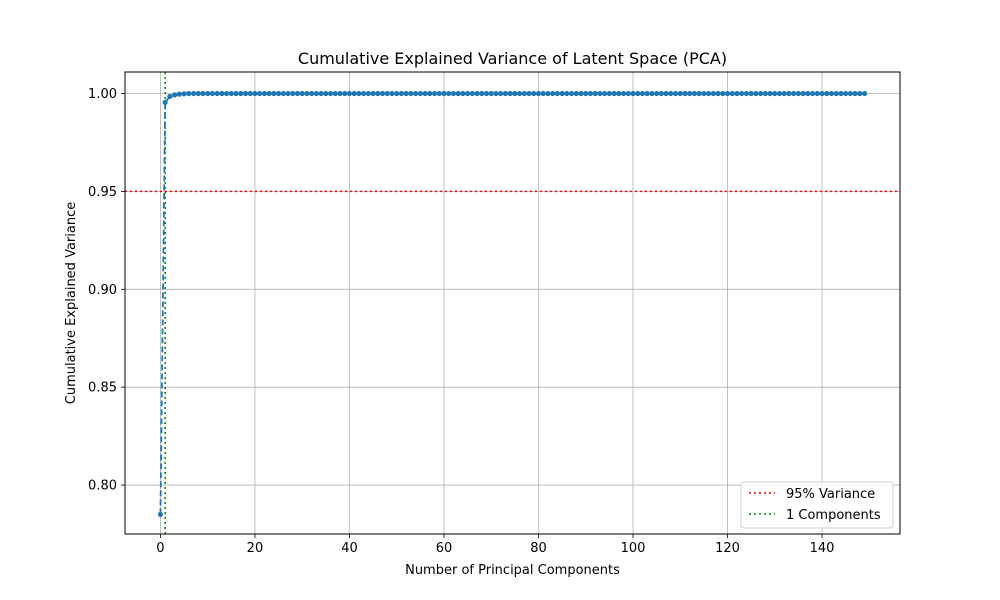  What do you see at coordinates (633, 548) in the screenshot?
I see `x-tick-label: 100` at bounding box center [633, 548].